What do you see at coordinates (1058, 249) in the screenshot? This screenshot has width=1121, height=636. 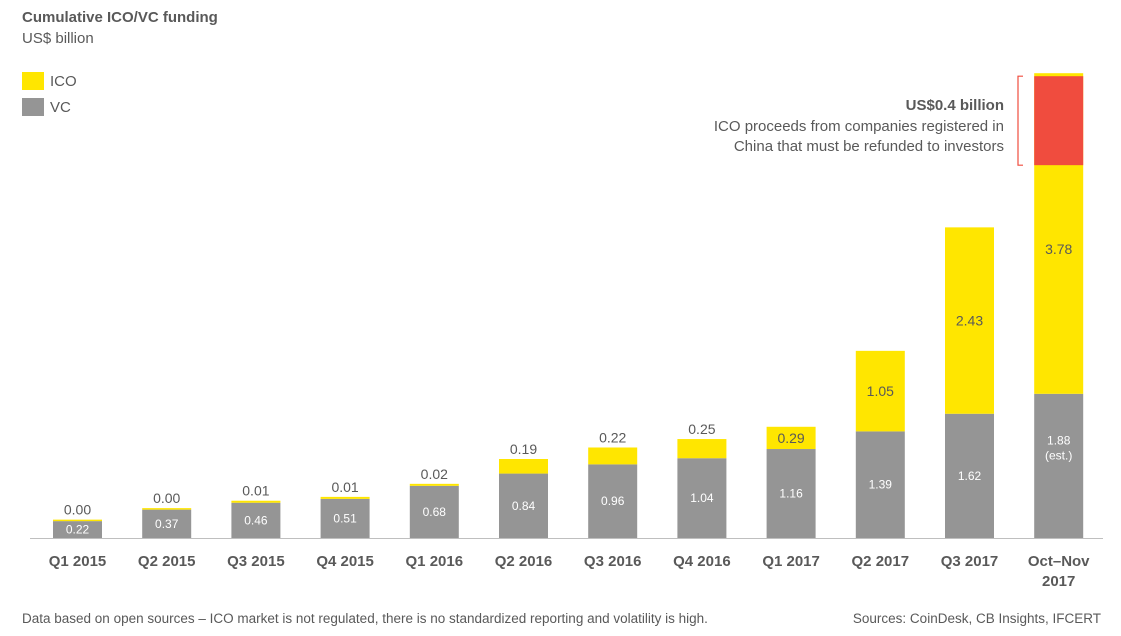 I see `label-ico-11: 3.78` at bounding box center [1058, 249].